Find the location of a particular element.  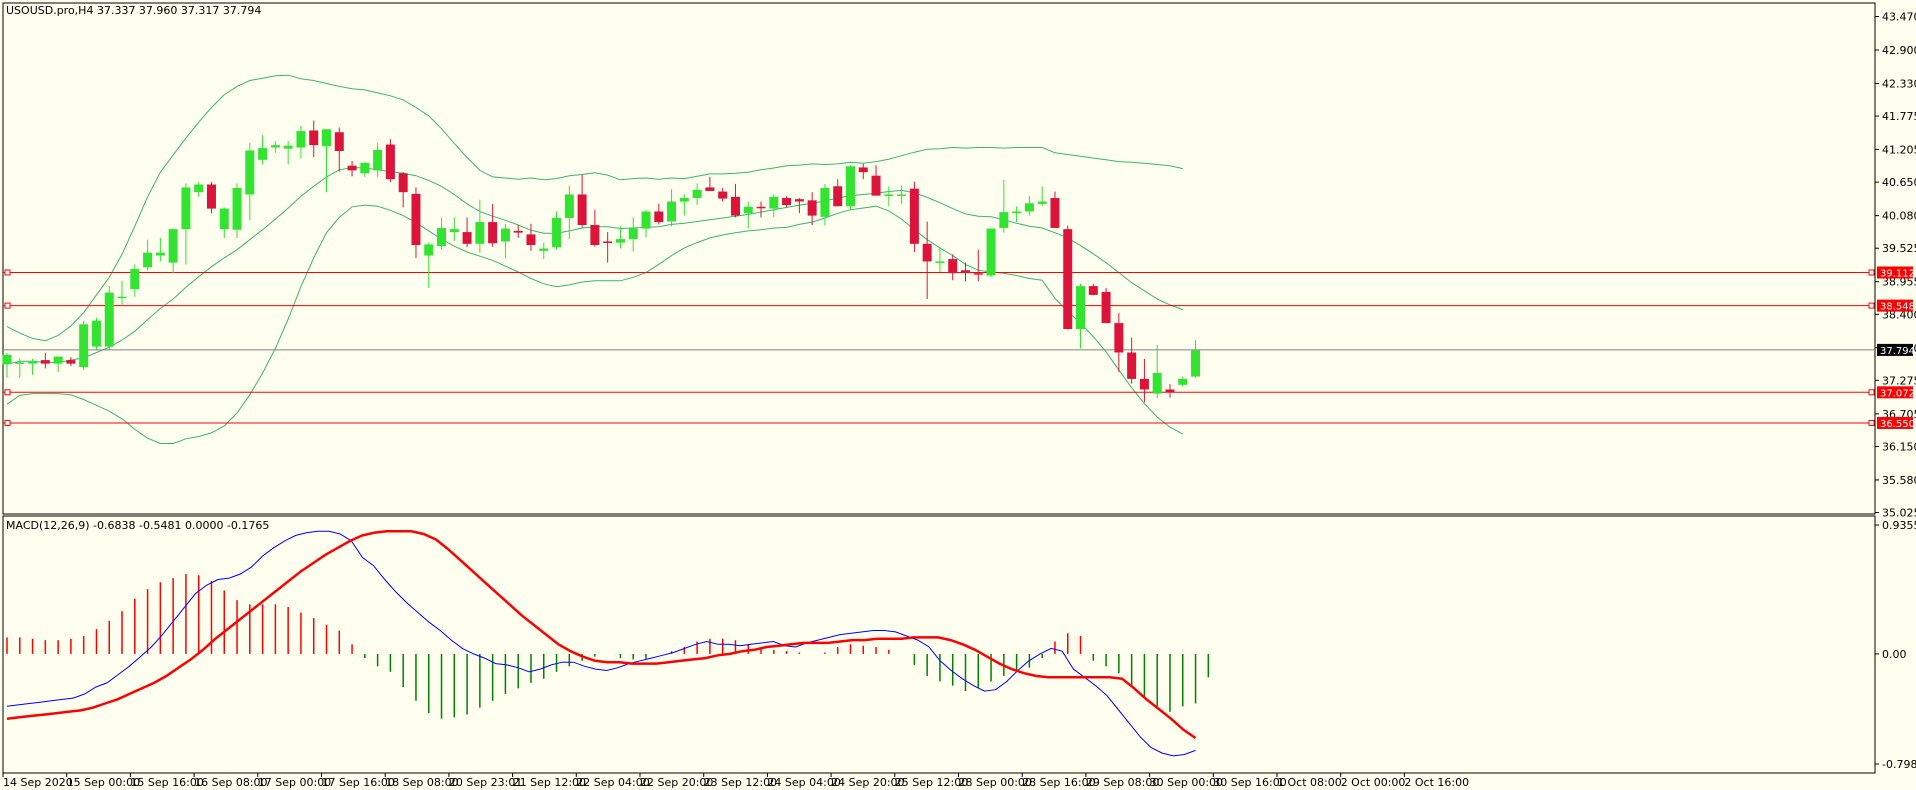

y-tick-label: 35.025 is located at coordinates (1899, 513).